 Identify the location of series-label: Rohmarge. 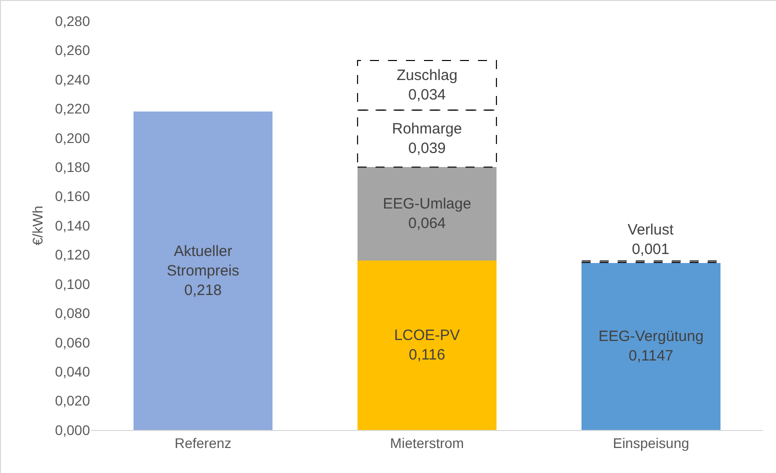
(427, 129).